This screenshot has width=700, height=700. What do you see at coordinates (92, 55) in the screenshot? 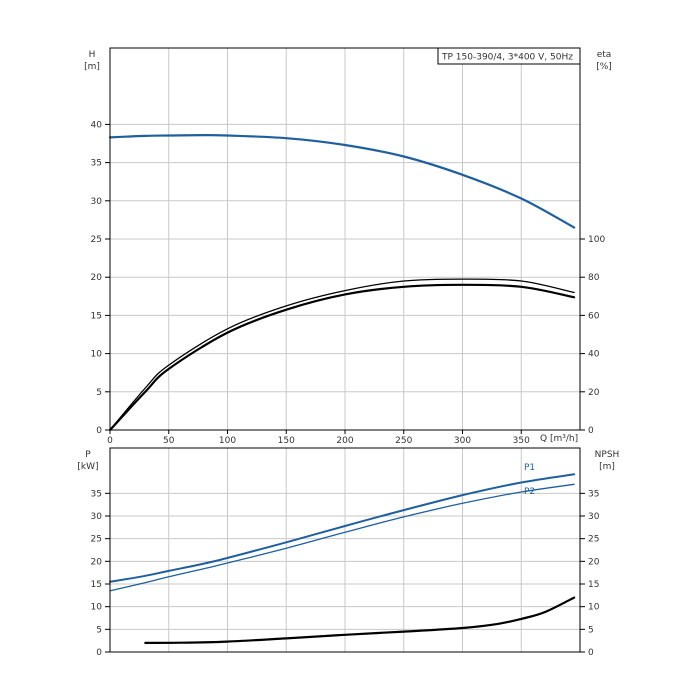
I see `h-axis-label: H` at bounding box center [92, 55].